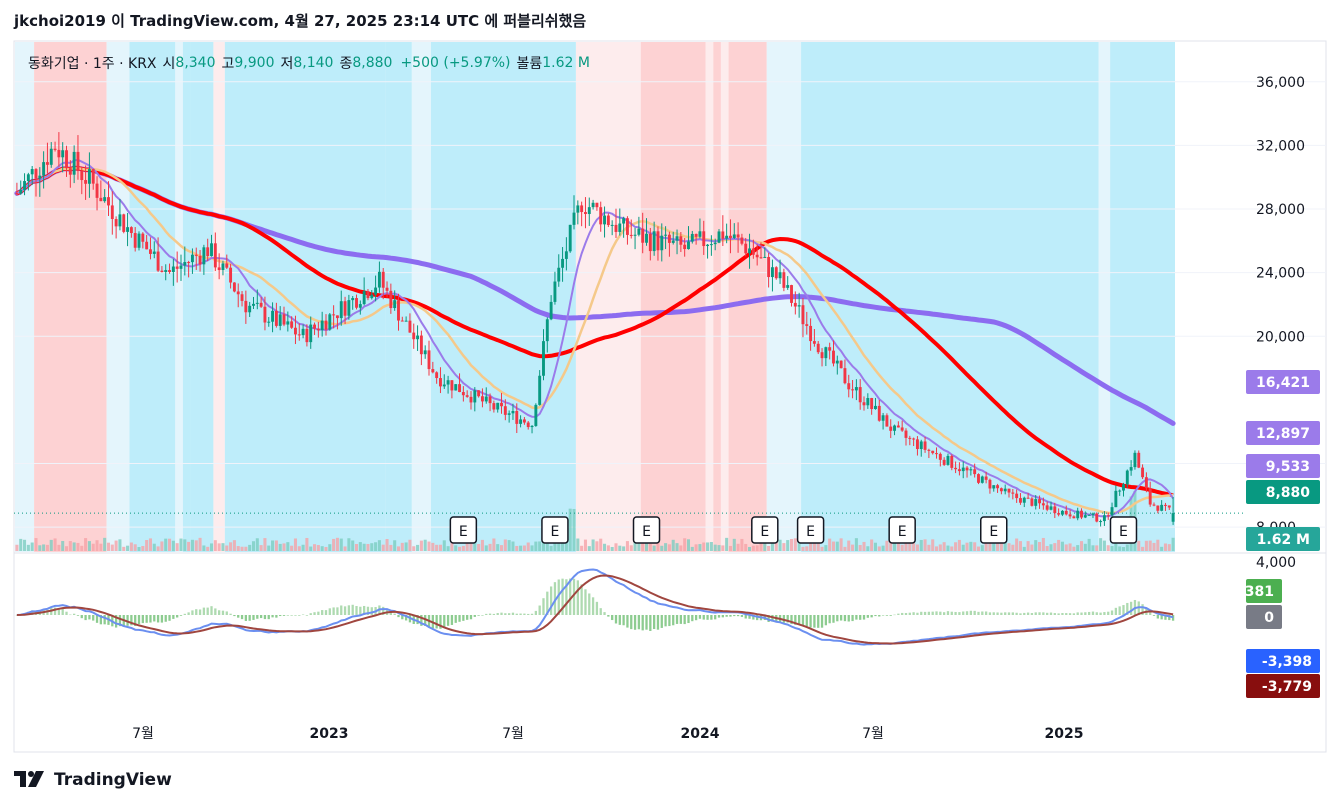  What do you see at coordinates (1287, 687) in the screenshot?
I see `macd-value-badge-label: -3,779` at bounding box center [1287, 687].